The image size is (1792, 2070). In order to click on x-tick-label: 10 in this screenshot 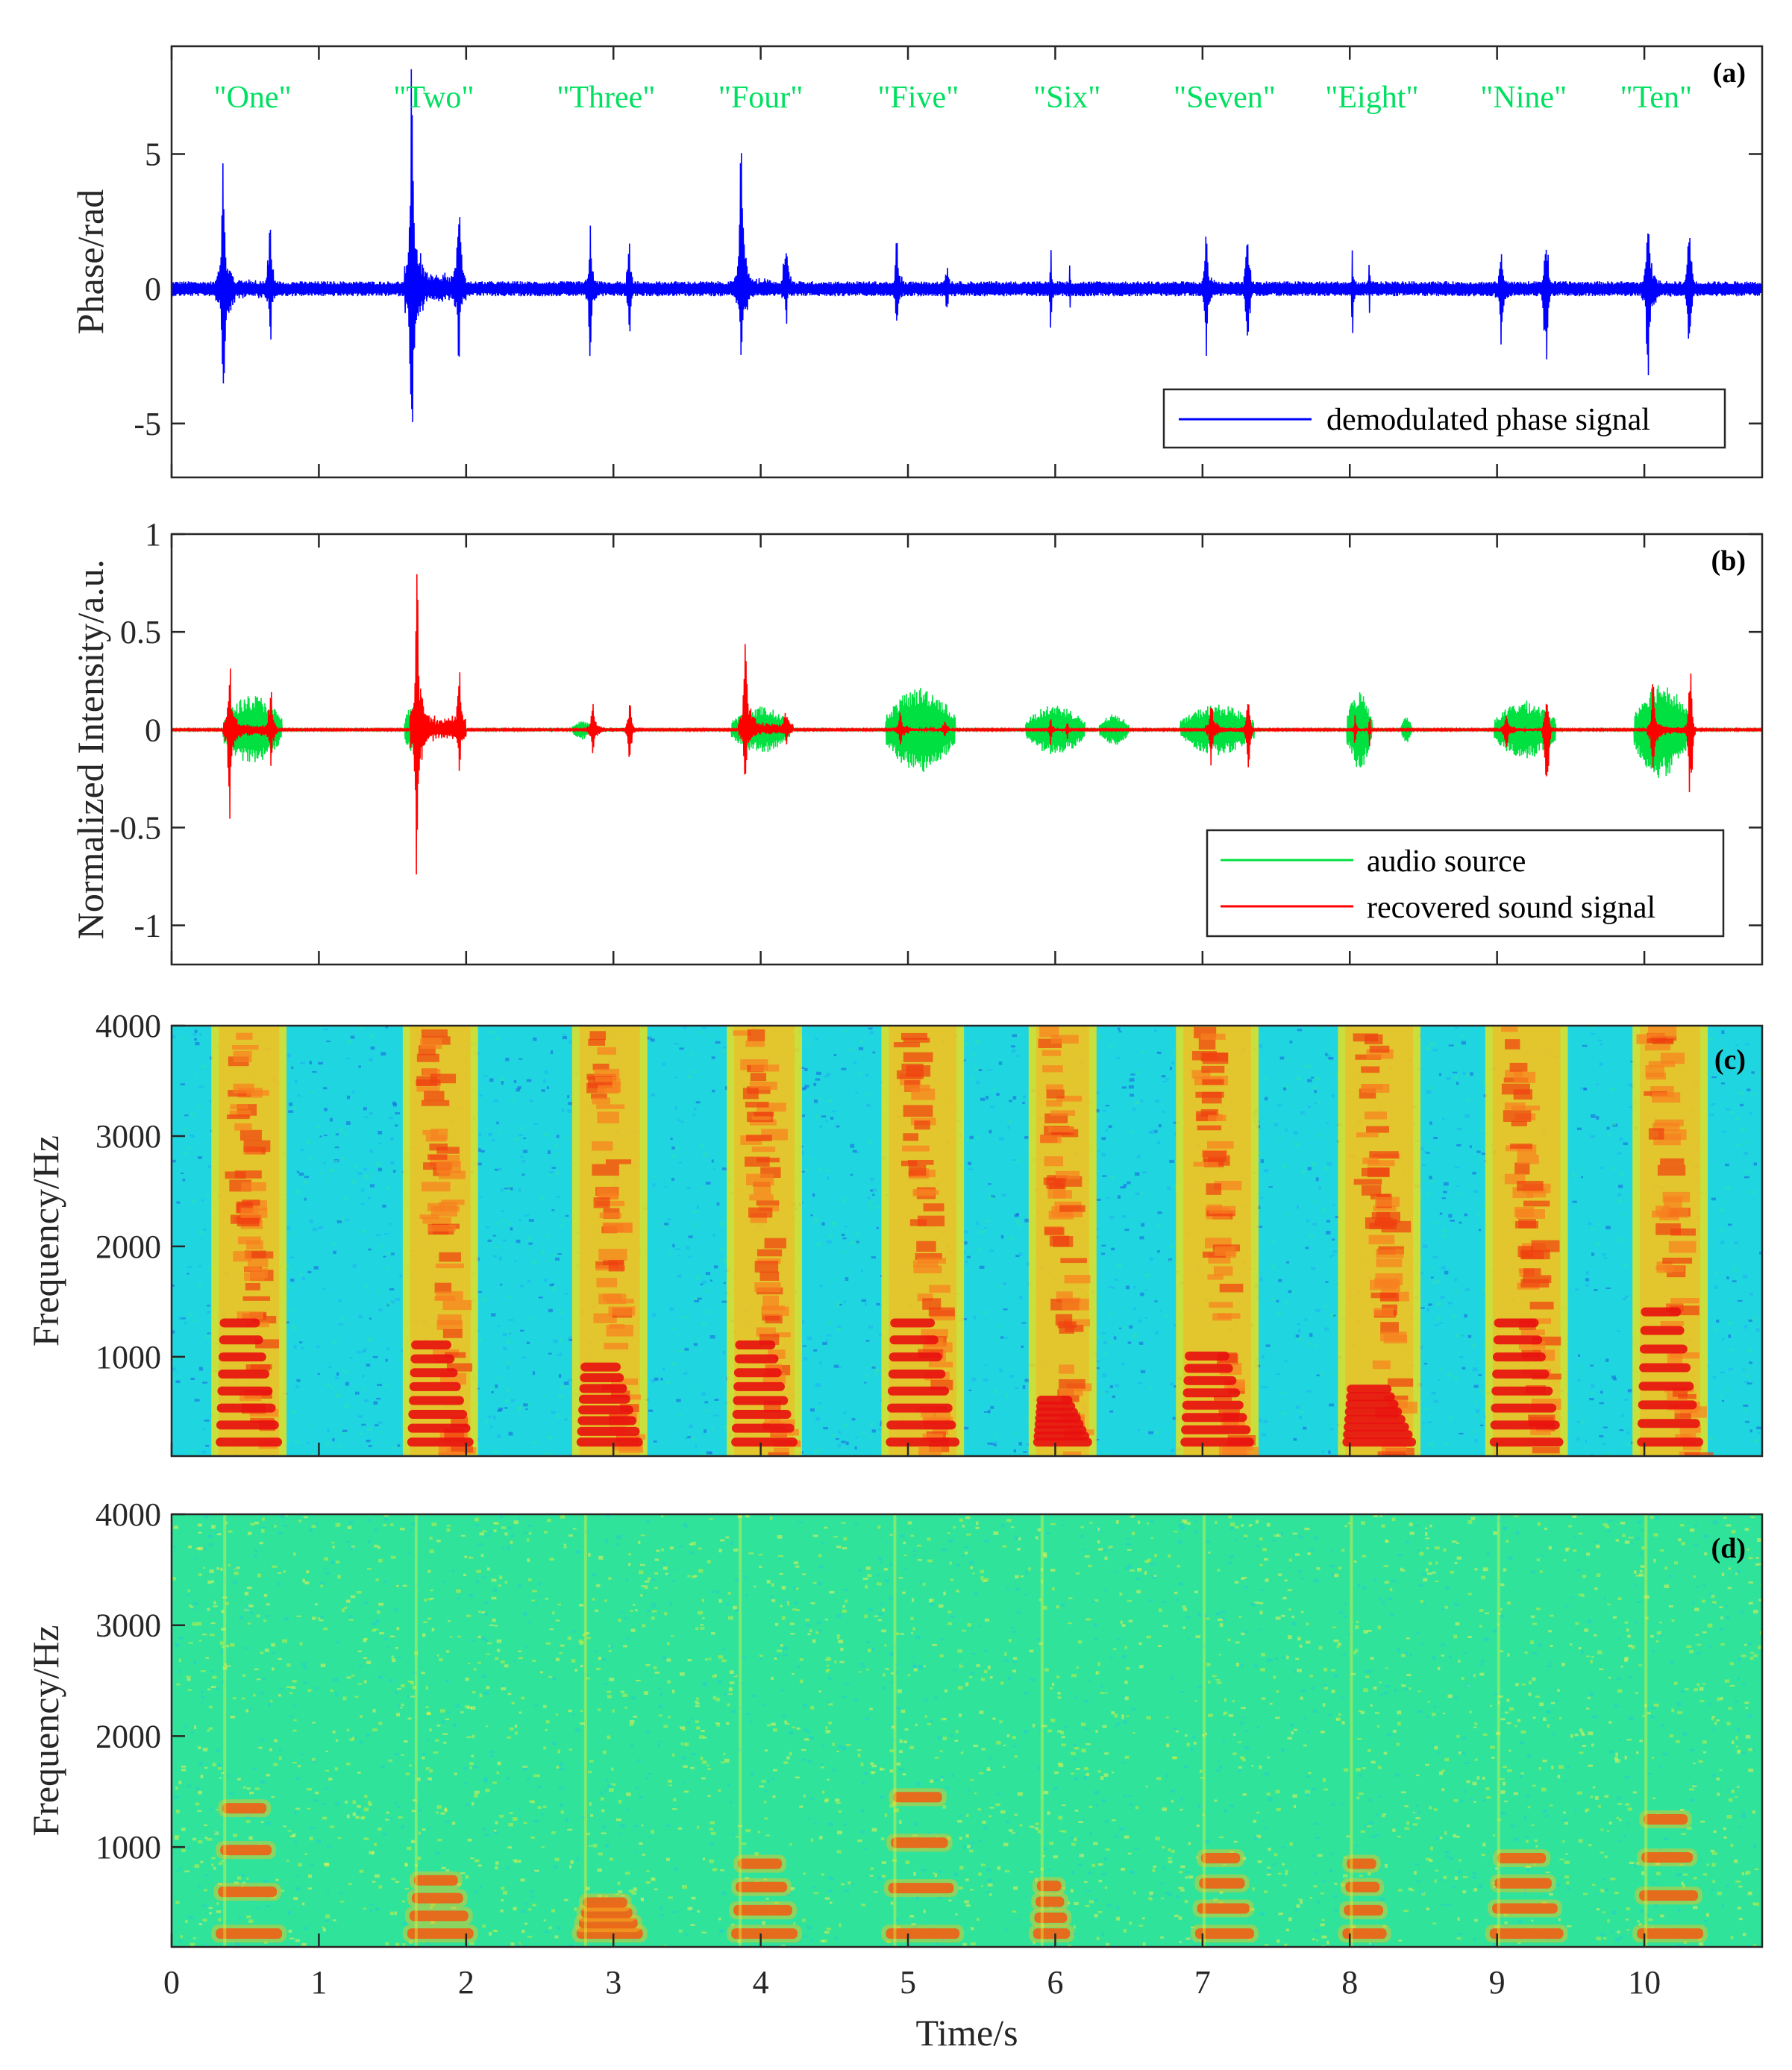, I will do `click(1645, 1982)`.